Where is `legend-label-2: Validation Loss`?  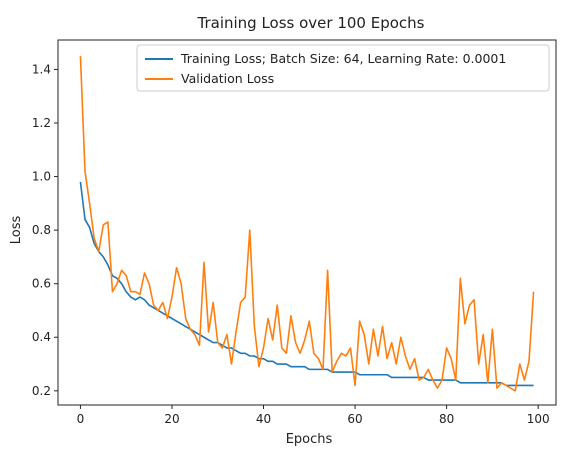 legend-label-2: Validation Loss is located at coordinates (227, 78).